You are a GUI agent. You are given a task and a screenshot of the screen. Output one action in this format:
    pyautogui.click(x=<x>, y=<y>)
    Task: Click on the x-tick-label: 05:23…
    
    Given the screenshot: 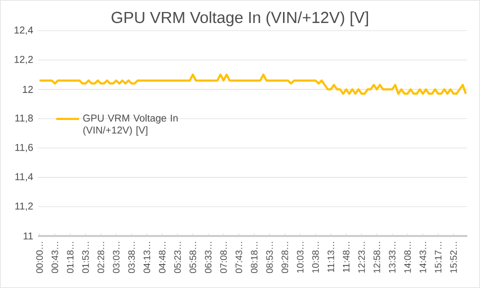 What is the action you would take?
    pyautogui.click(x=177, y=258)
    